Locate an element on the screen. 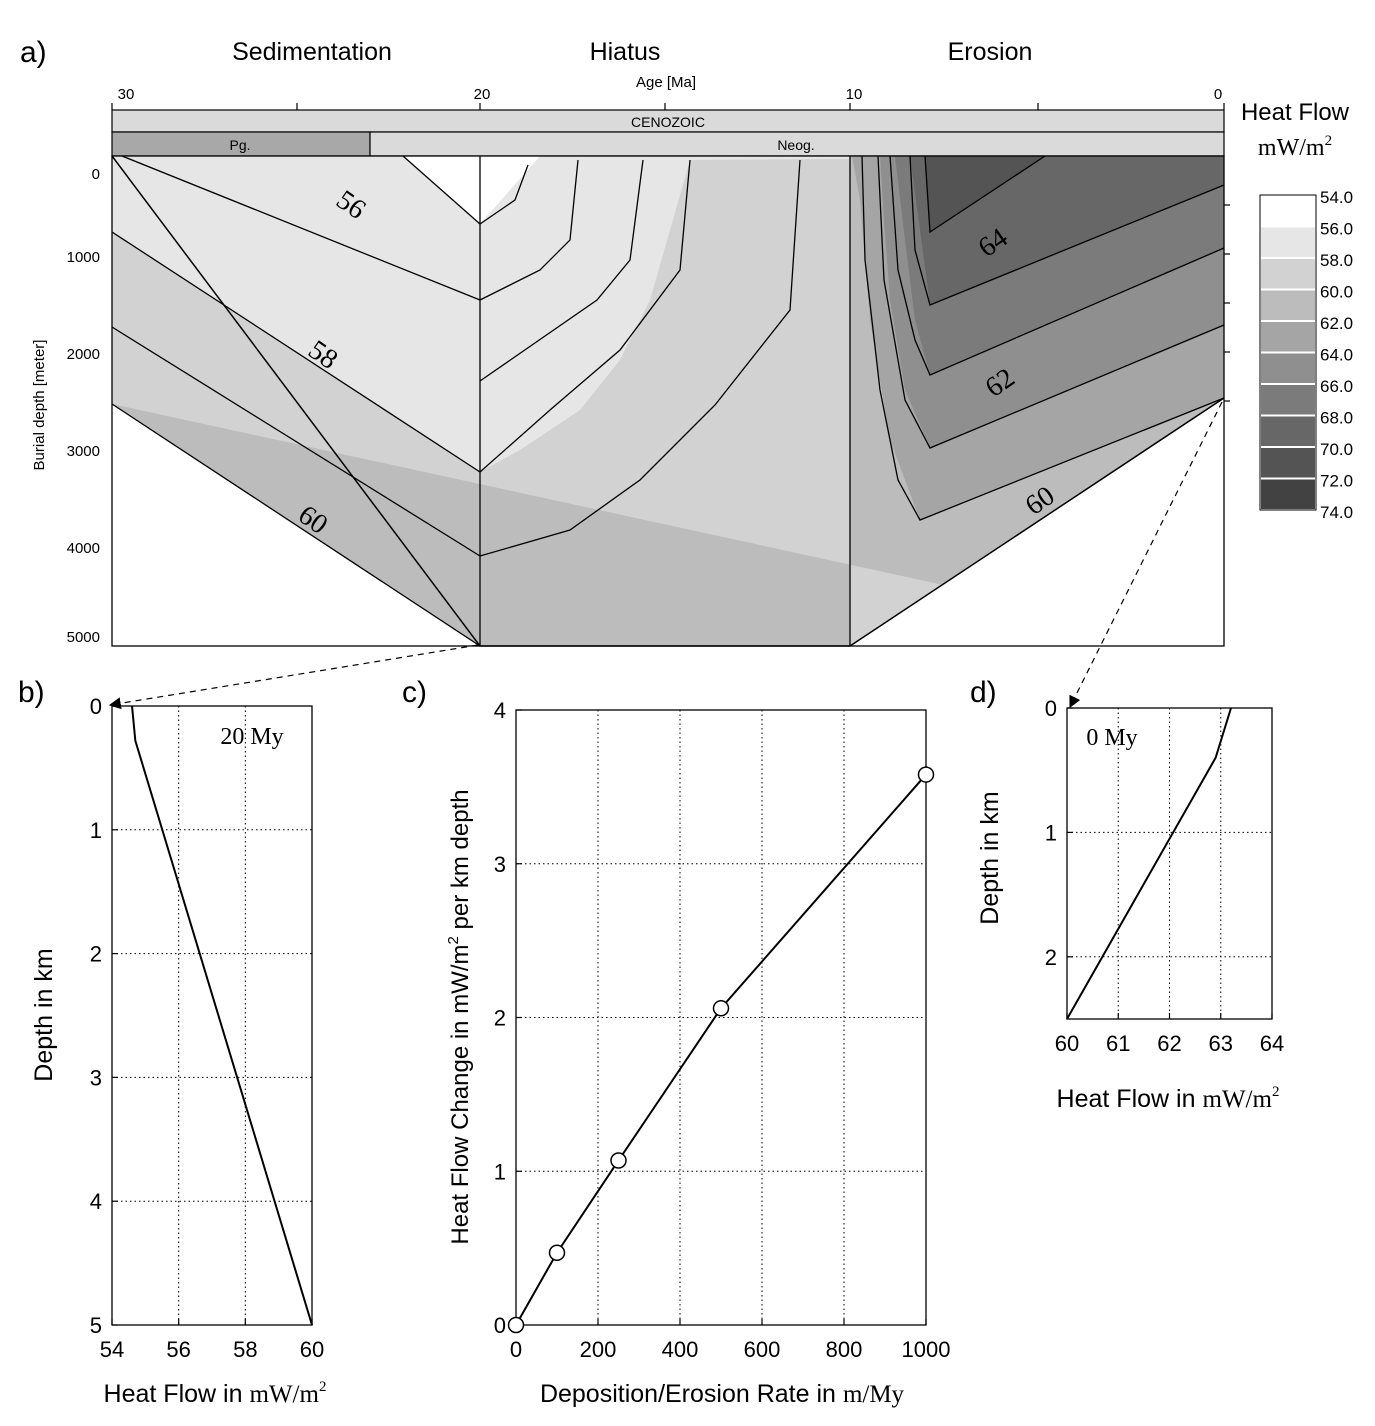  legend-value: 58.0 is located at coordinates (1336, 260).